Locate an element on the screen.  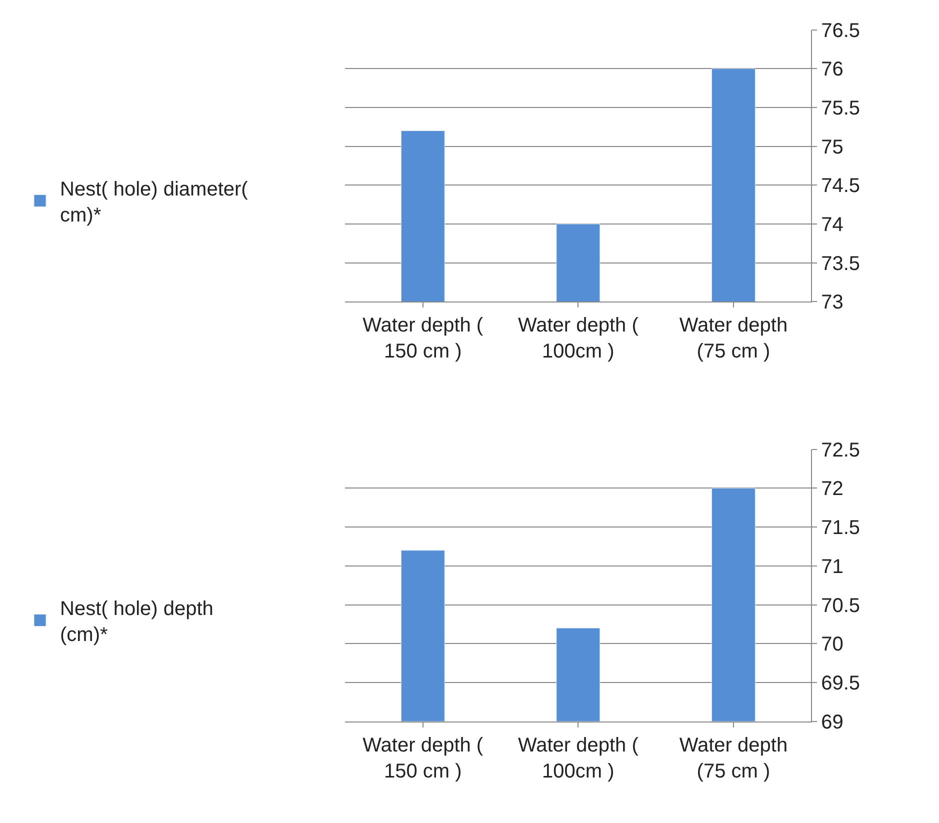
y-tick-label: 71.5 is located at coordinates (840, 528).